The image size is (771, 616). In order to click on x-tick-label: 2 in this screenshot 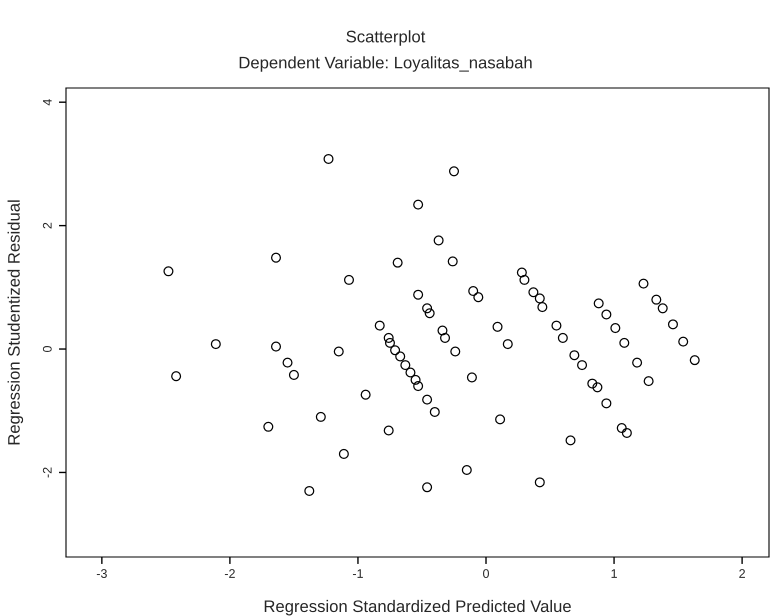, I will do `click(742, 573)`.